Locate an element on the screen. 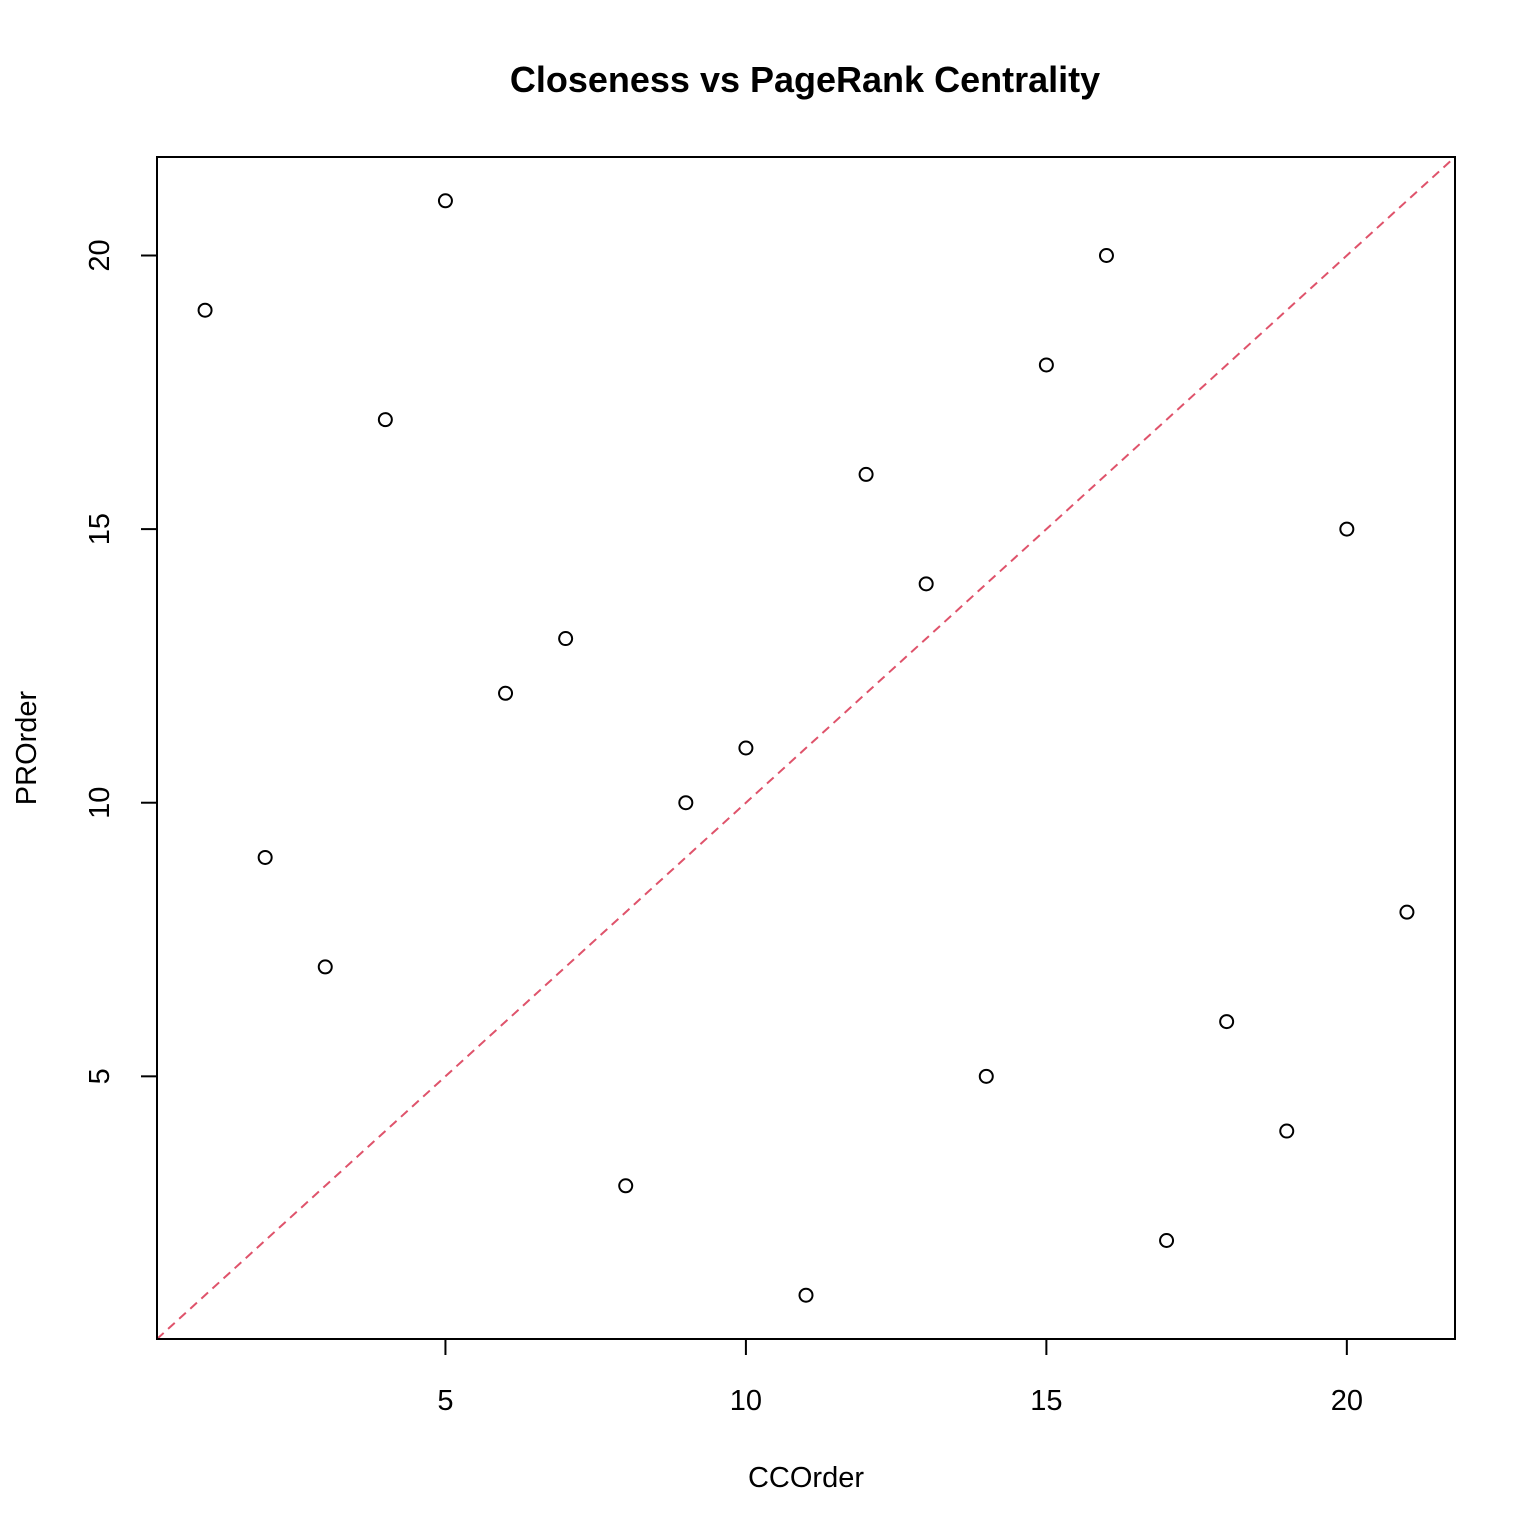  x-tick-label: 20 is located at coordinates (1347, 1401).